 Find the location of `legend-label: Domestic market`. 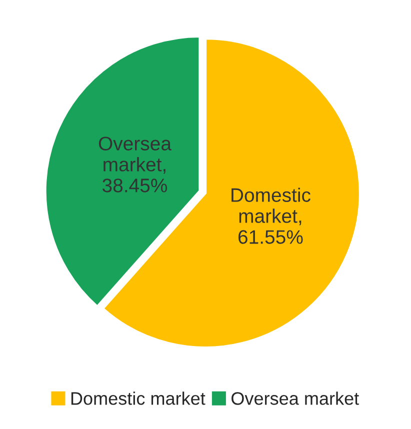

legend-label: Domestic market is located at coordinates (138, 398).